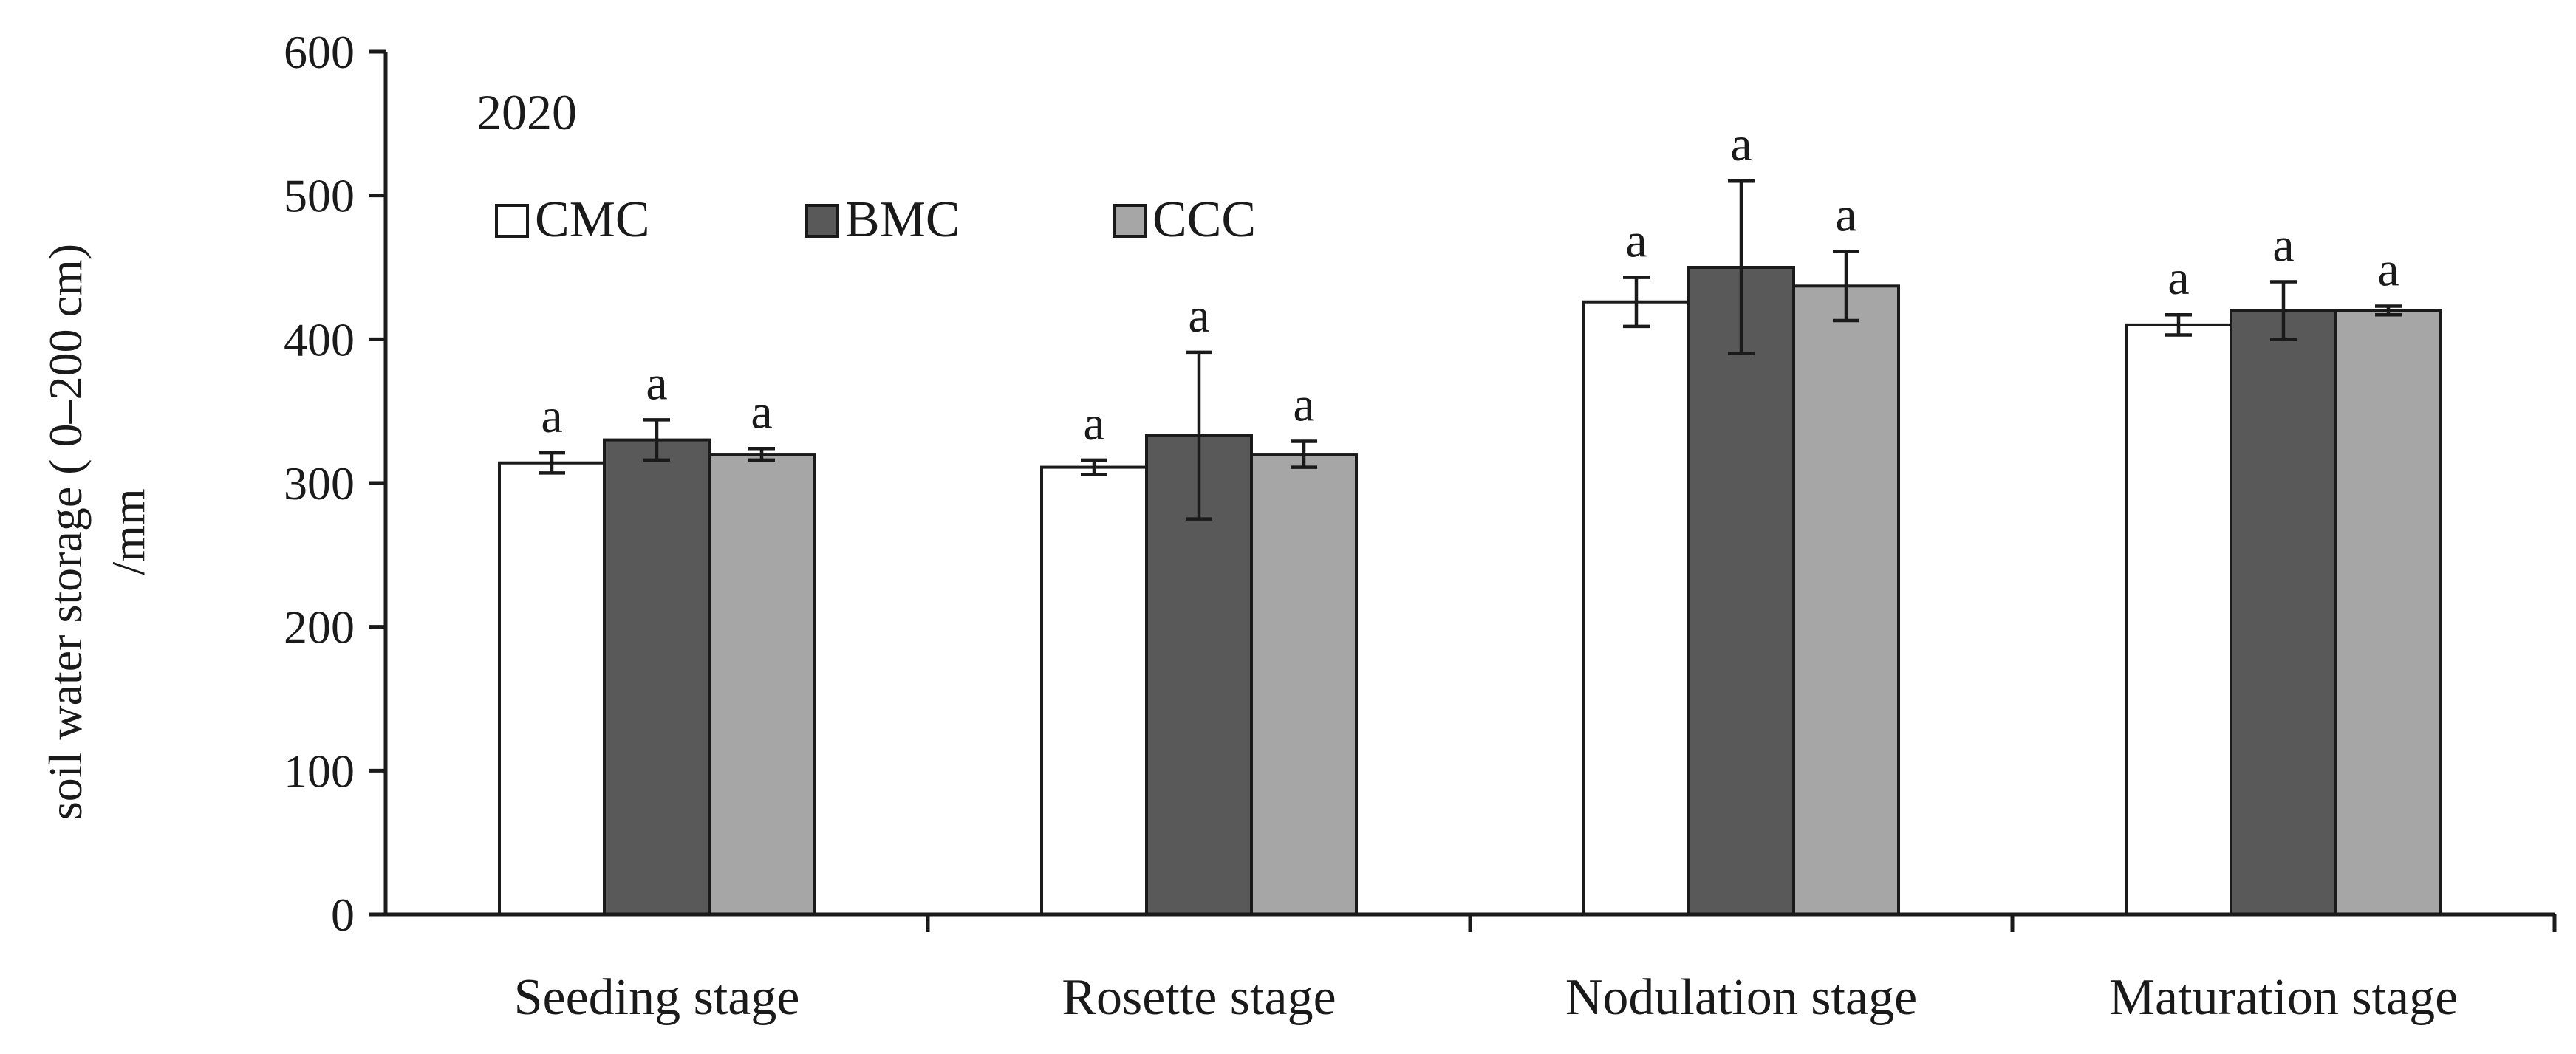 This screenshot has width=2576, height=1054. I want to click on y-tick-label: 200, so click(319, 627).